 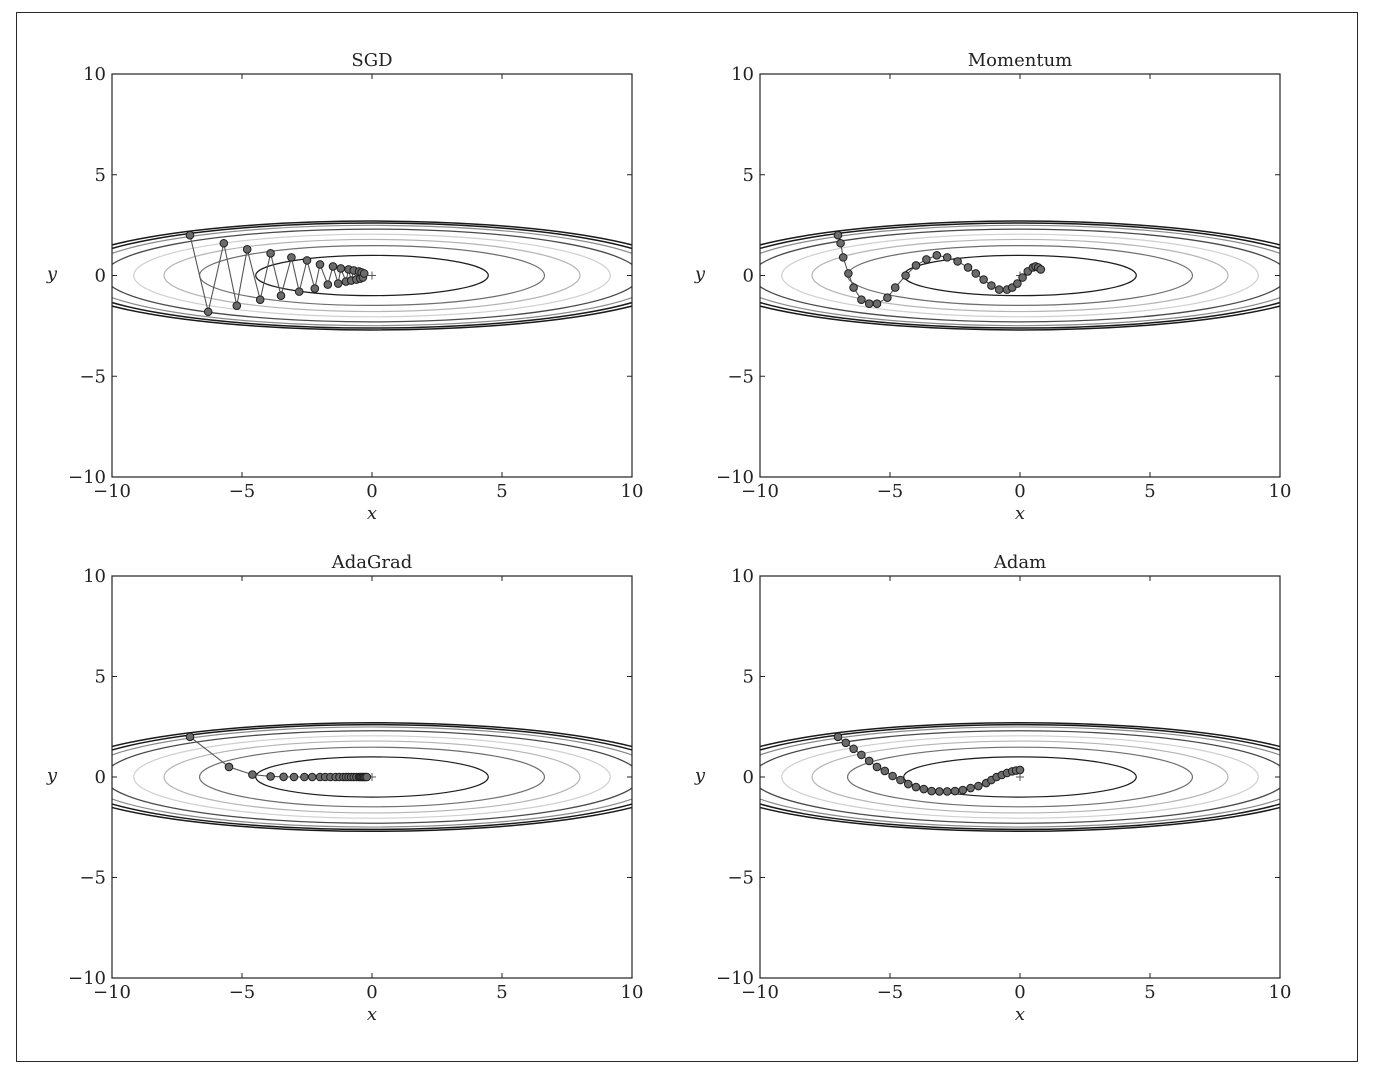 I want to click on y-tick-label: 10, so click(x=94, y=576).